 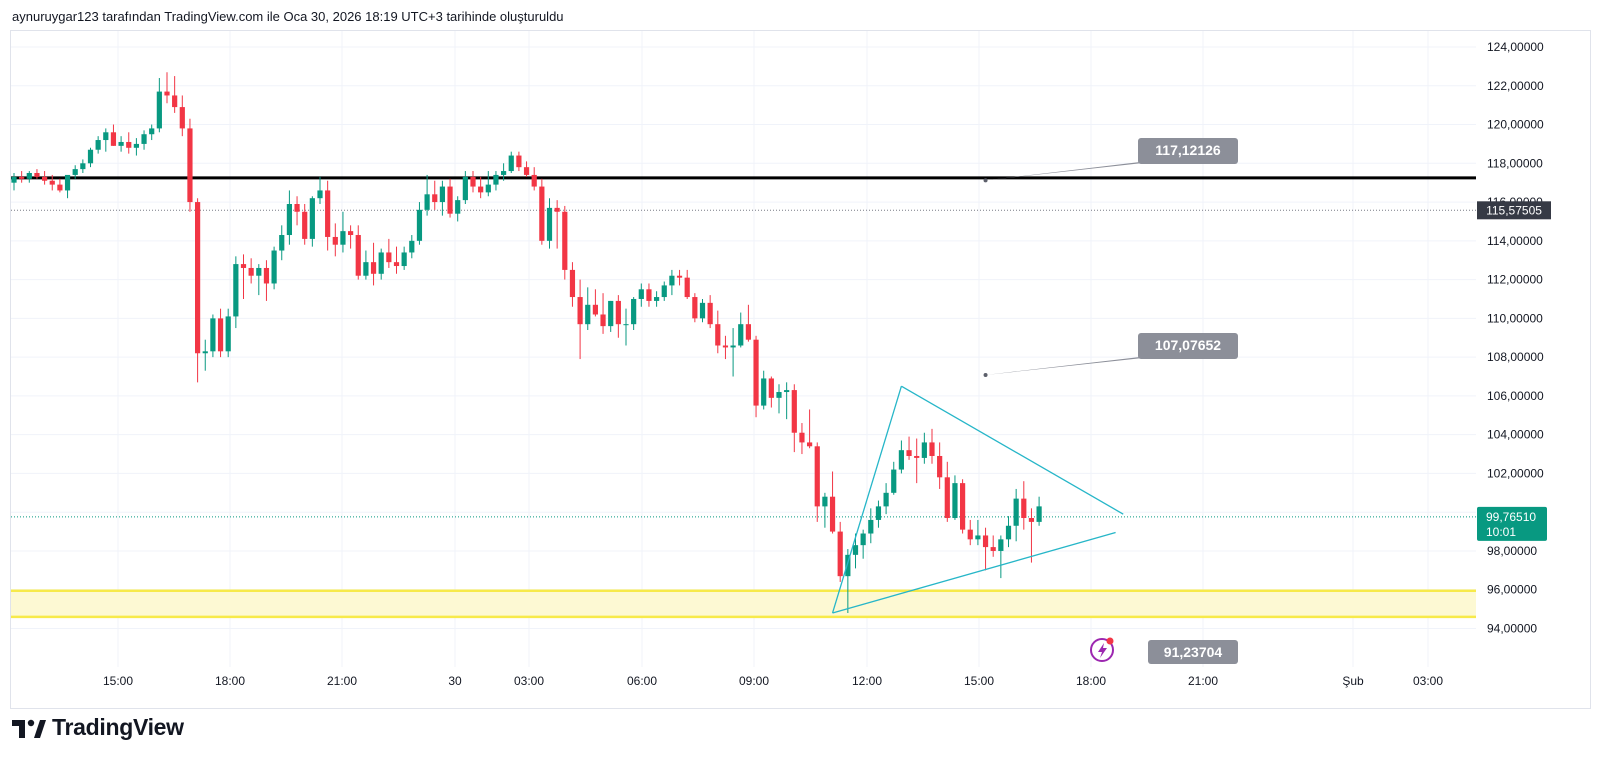 What do you see at coordinates (743, 603) in the screenshot?
I see `zone-fill` at bounding box center [743, 603].